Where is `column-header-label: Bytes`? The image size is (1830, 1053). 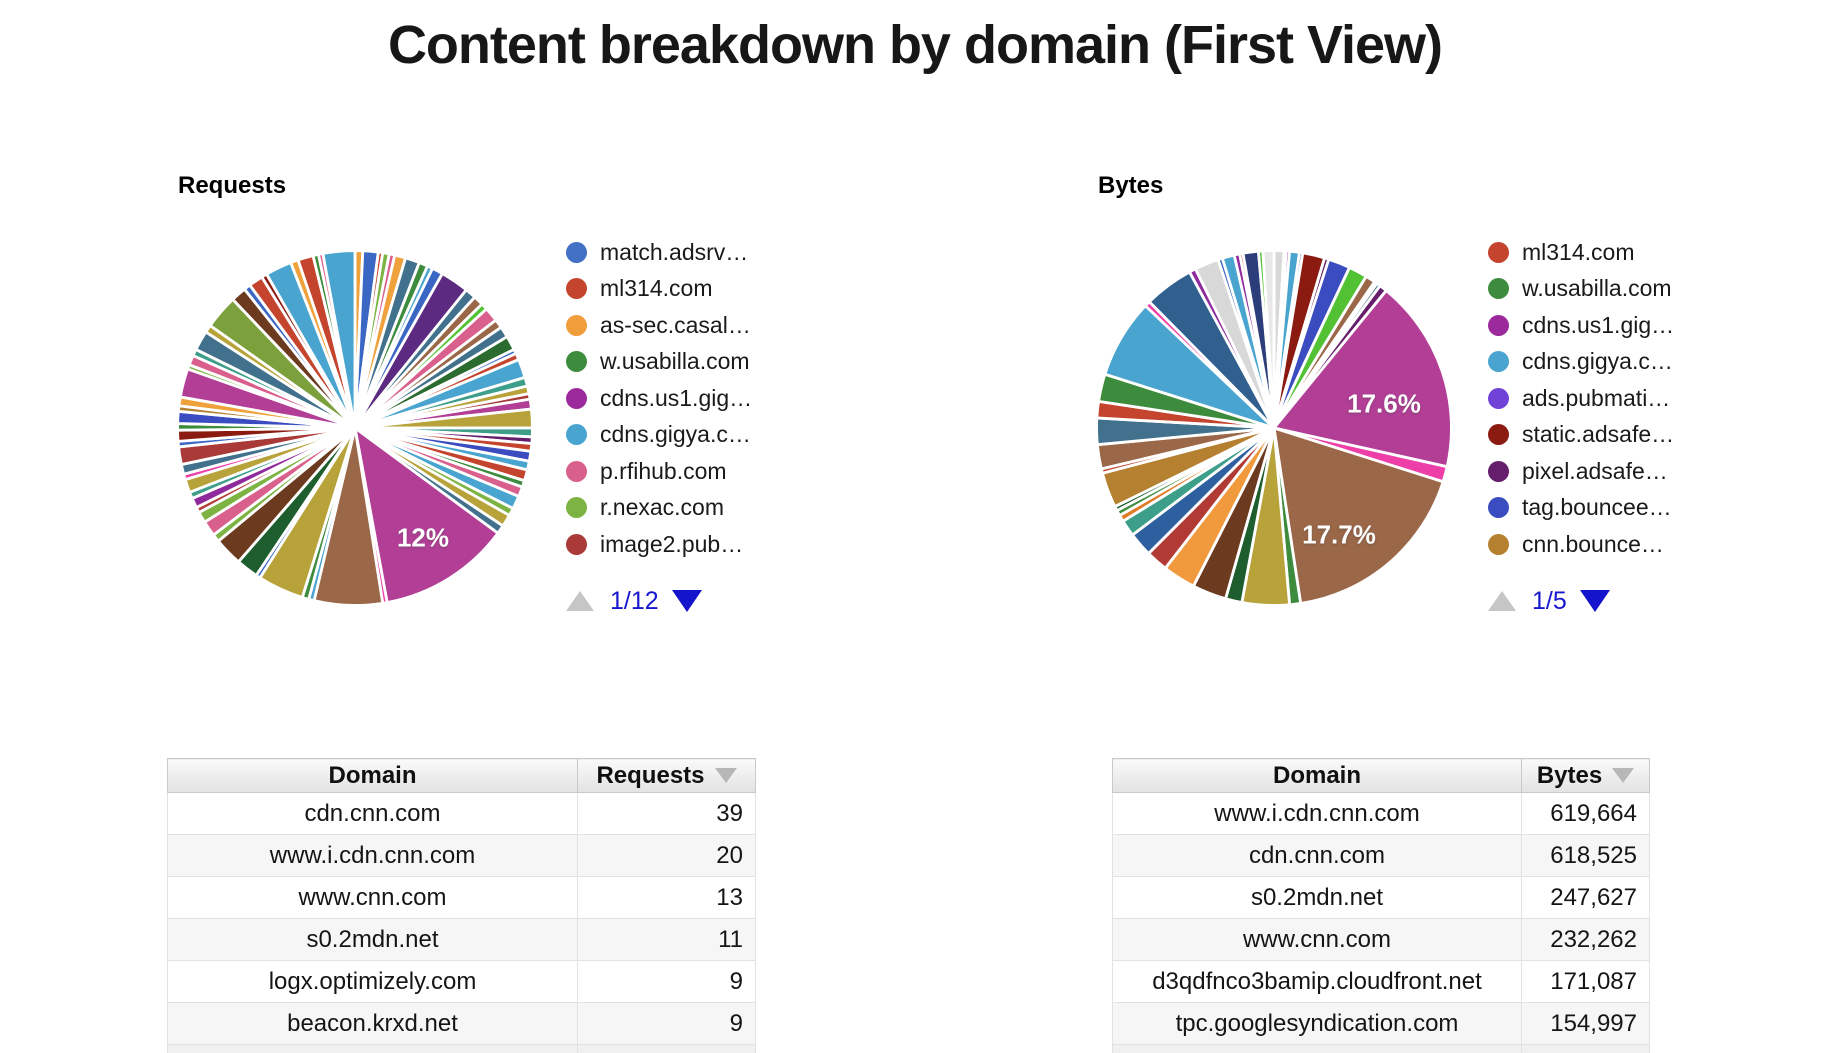
column-header-label: Bytes is located at coordinates (1569, 775).